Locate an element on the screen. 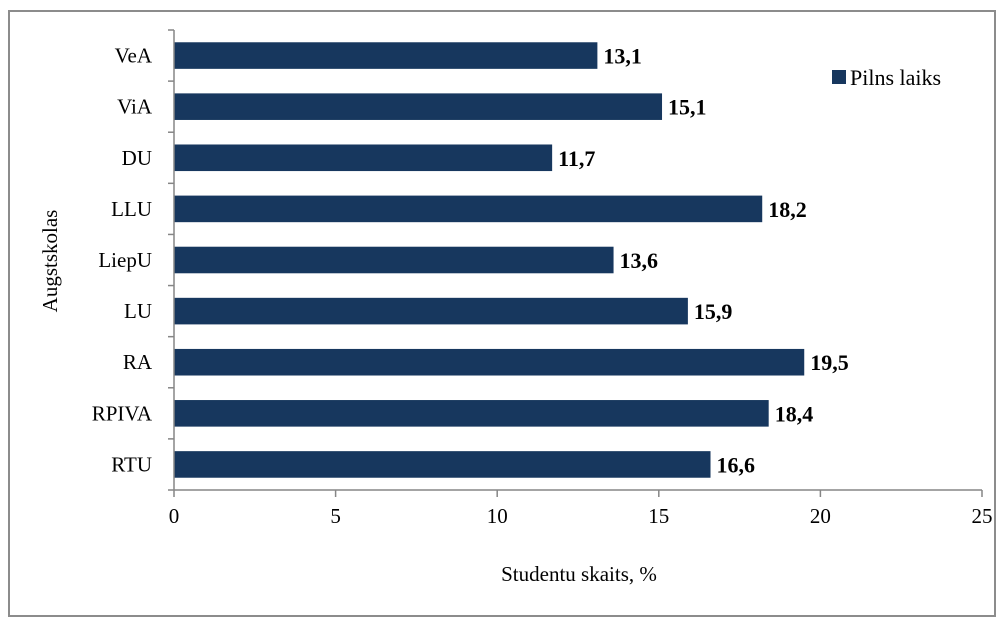 The image size is (1006, 625). category-label: LLU is located at coordinates (131, 209).